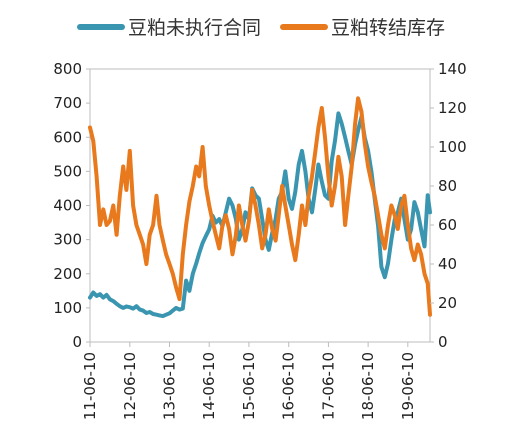  I want to click on legend-label-contracts: 豆粕未执行合同, so click(194, 28).